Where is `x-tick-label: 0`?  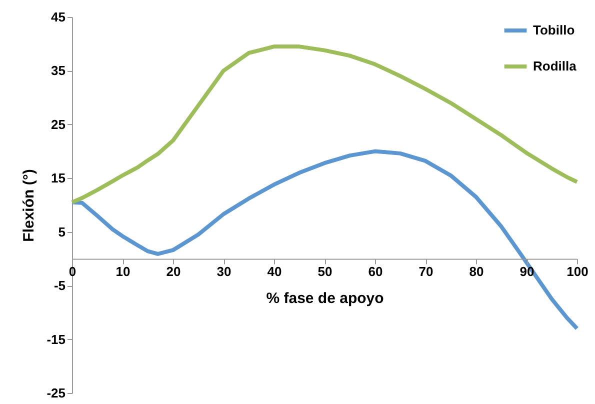
x-tick-label: 0 is located at coordinates (72, 272).